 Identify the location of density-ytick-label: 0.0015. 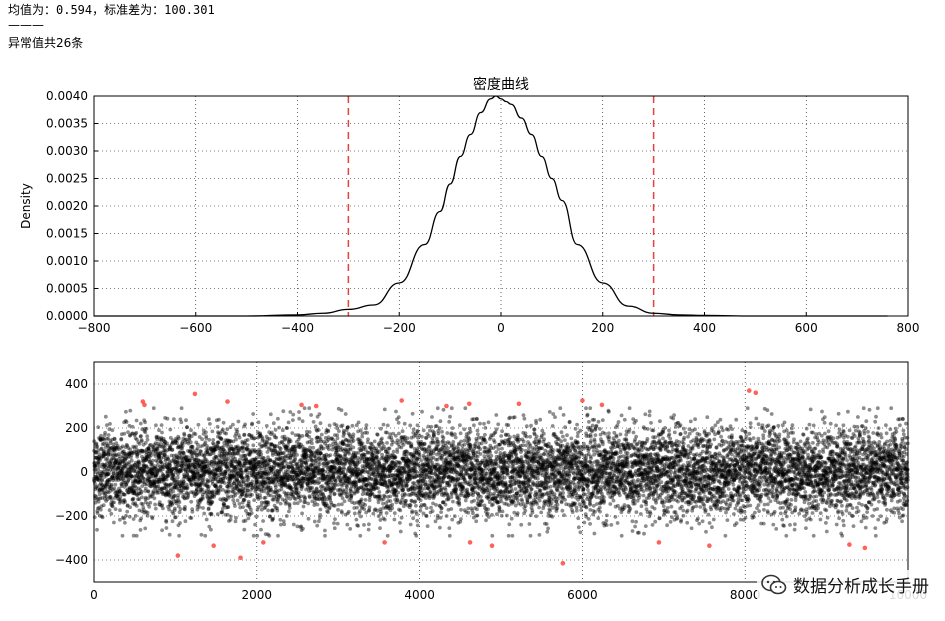
(67, 234).